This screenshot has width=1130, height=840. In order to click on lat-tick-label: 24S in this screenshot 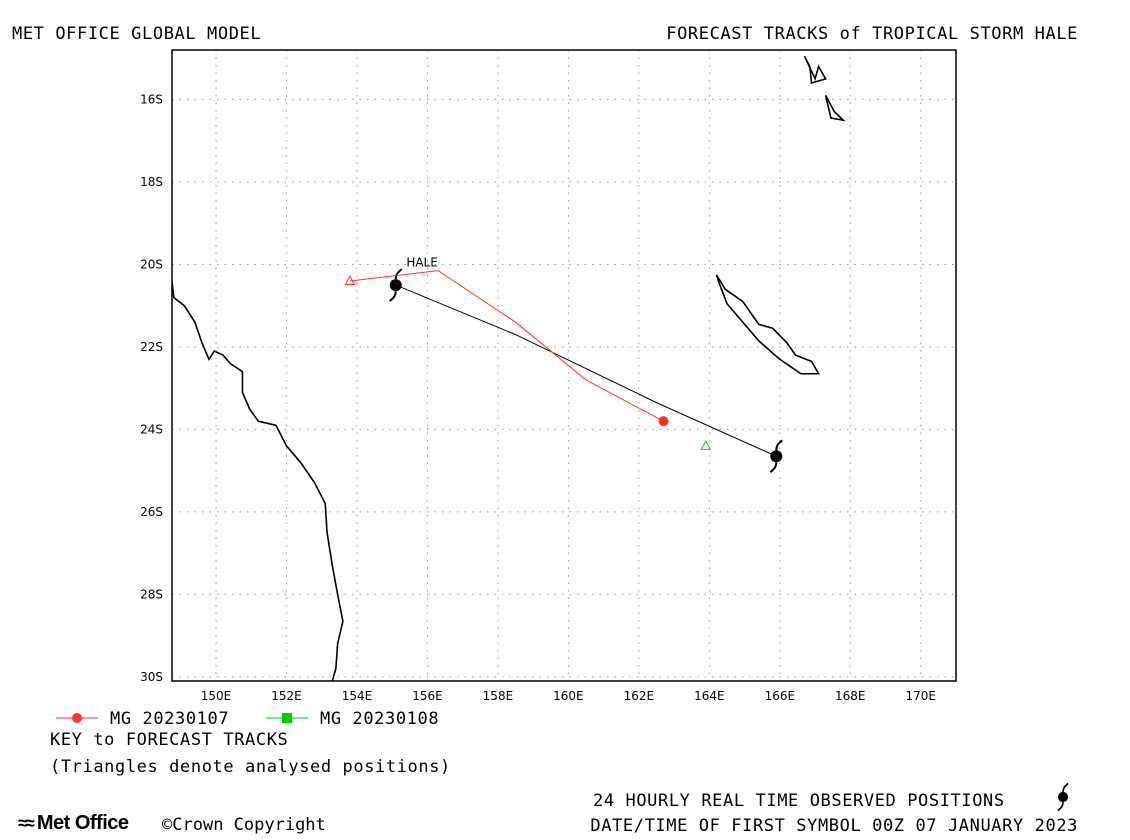, I will do `click(151, 429)`.